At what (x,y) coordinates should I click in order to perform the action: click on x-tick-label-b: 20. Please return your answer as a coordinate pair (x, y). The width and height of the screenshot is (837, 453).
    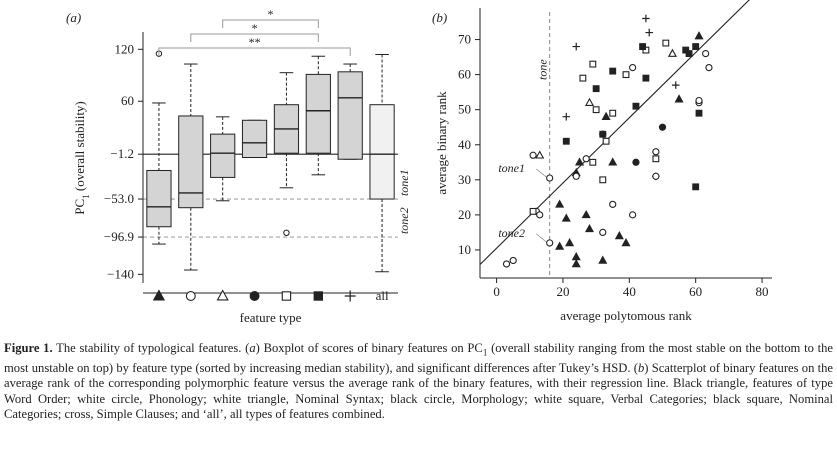
    Looking at the image, I should click on (562, 291).